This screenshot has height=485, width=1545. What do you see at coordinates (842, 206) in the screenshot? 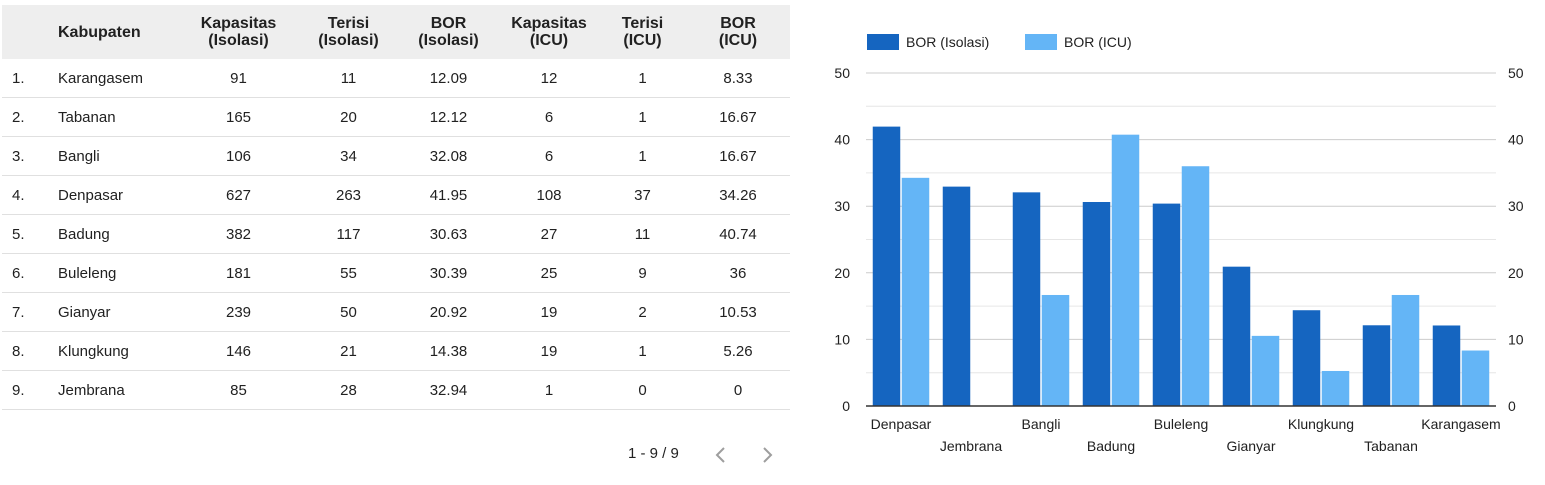
I see `y-tick-label: 30` at bounding box center [842, 206].